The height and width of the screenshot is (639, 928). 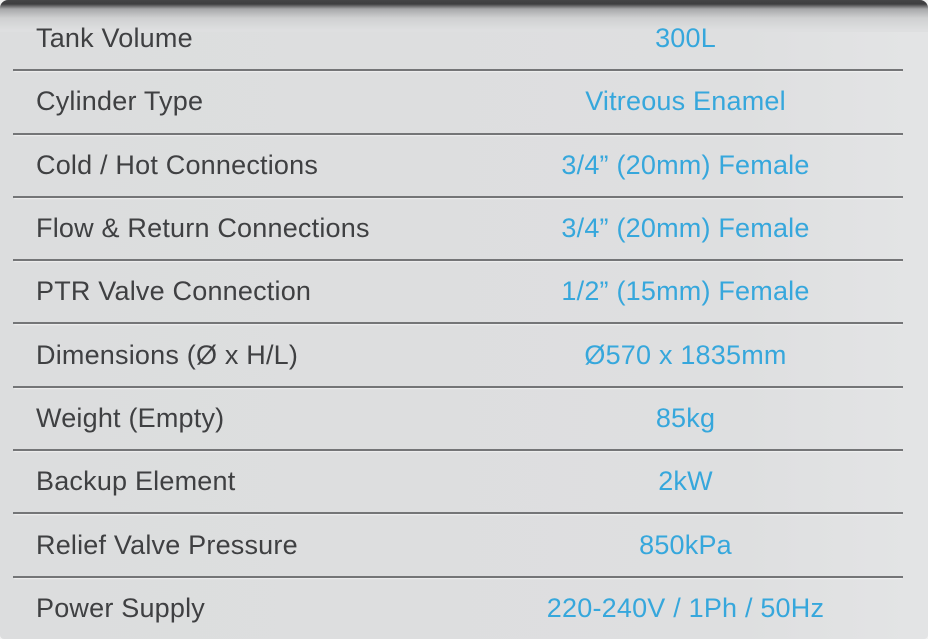 I want to click on spec-label: Dimensions (Ø x H/L), so click(x=167, y=354).